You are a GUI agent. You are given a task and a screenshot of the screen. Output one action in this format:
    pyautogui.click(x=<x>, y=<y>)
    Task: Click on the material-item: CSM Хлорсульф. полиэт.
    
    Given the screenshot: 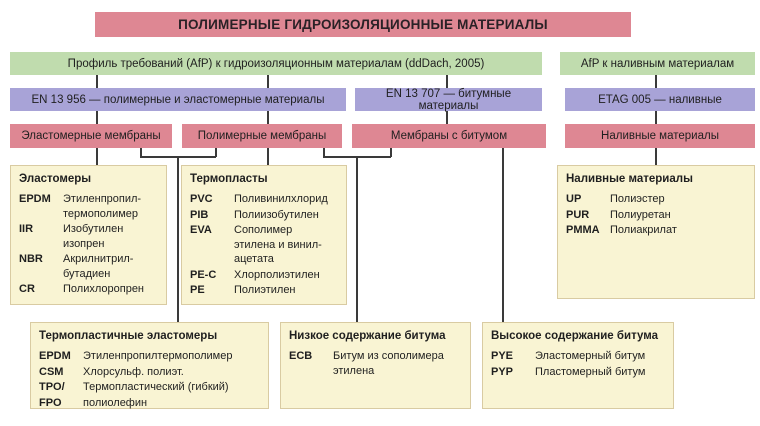 What is the action you would take?
    pyautogui.click(x=149, y=372)
    